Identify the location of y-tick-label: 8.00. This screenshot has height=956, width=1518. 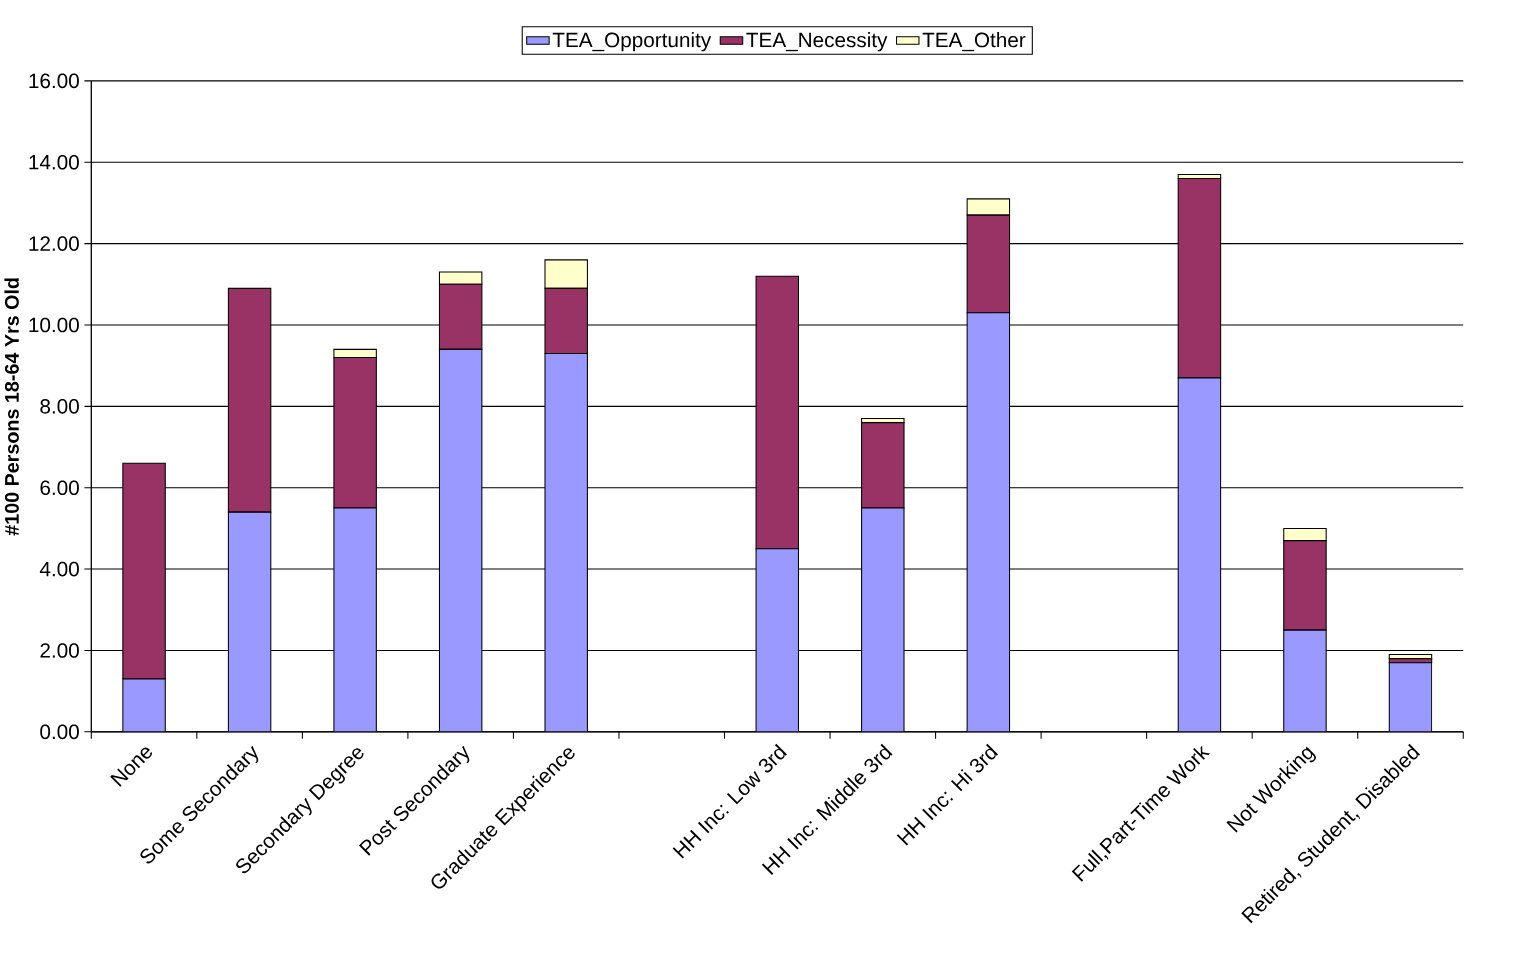
(59, 406).